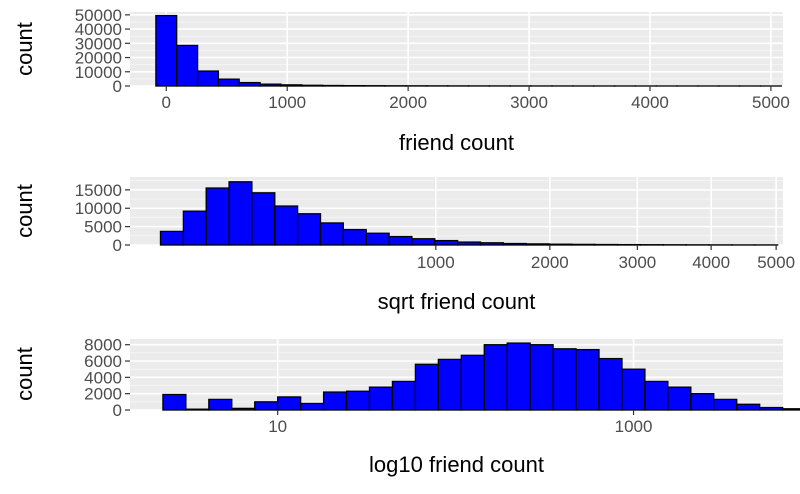 Image resolution: width=800 pixels, height=494 pixels. Describe the element at coordinates (456, 464) in the screenshot. I see `x-axis-title: log10 friend count` at that location.